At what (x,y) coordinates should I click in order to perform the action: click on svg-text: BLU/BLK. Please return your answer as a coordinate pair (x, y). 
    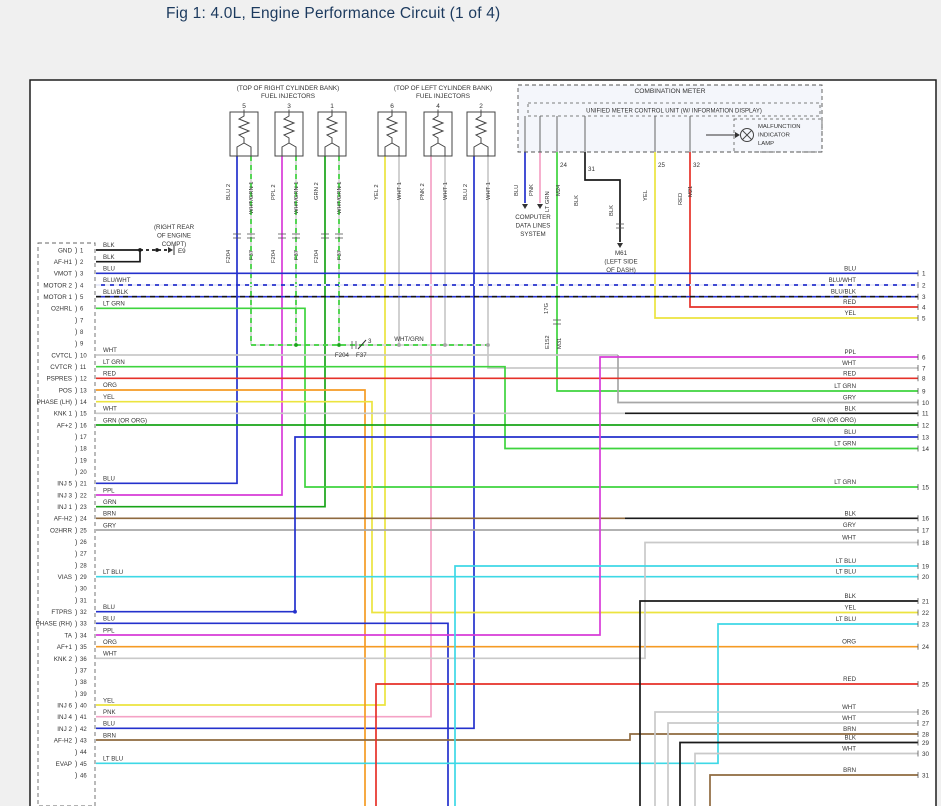
    Looking at the image, I should click on (843, 292).